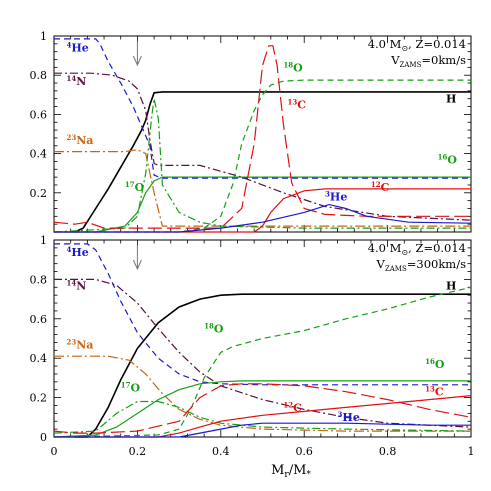 This screenshot has width=491, height=491. I want to click on panel-title-velocity: VZAMS=300km/s, so click(421, 265).